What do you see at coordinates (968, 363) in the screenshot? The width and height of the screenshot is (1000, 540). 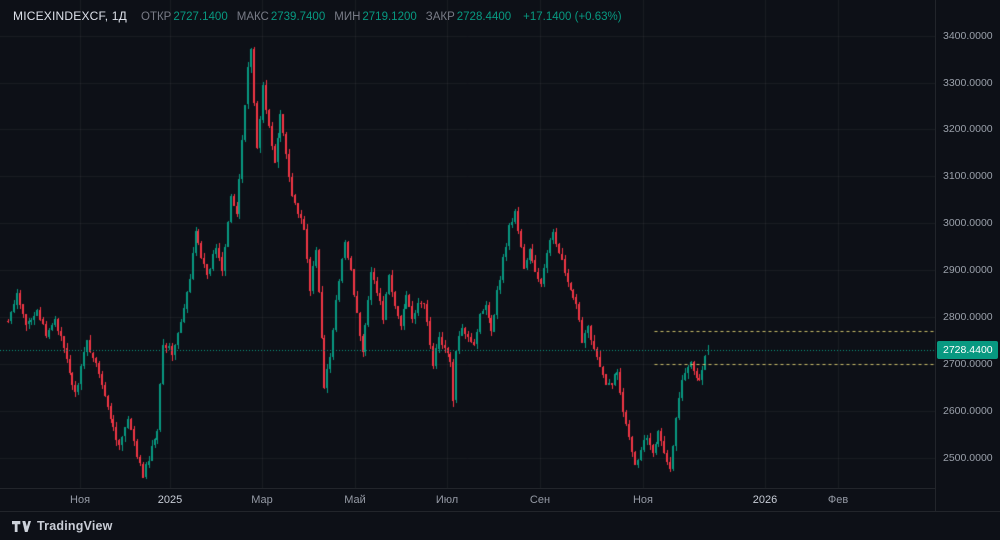 I see `price-tick: 2700.0000` at bounding box center [968, 363].